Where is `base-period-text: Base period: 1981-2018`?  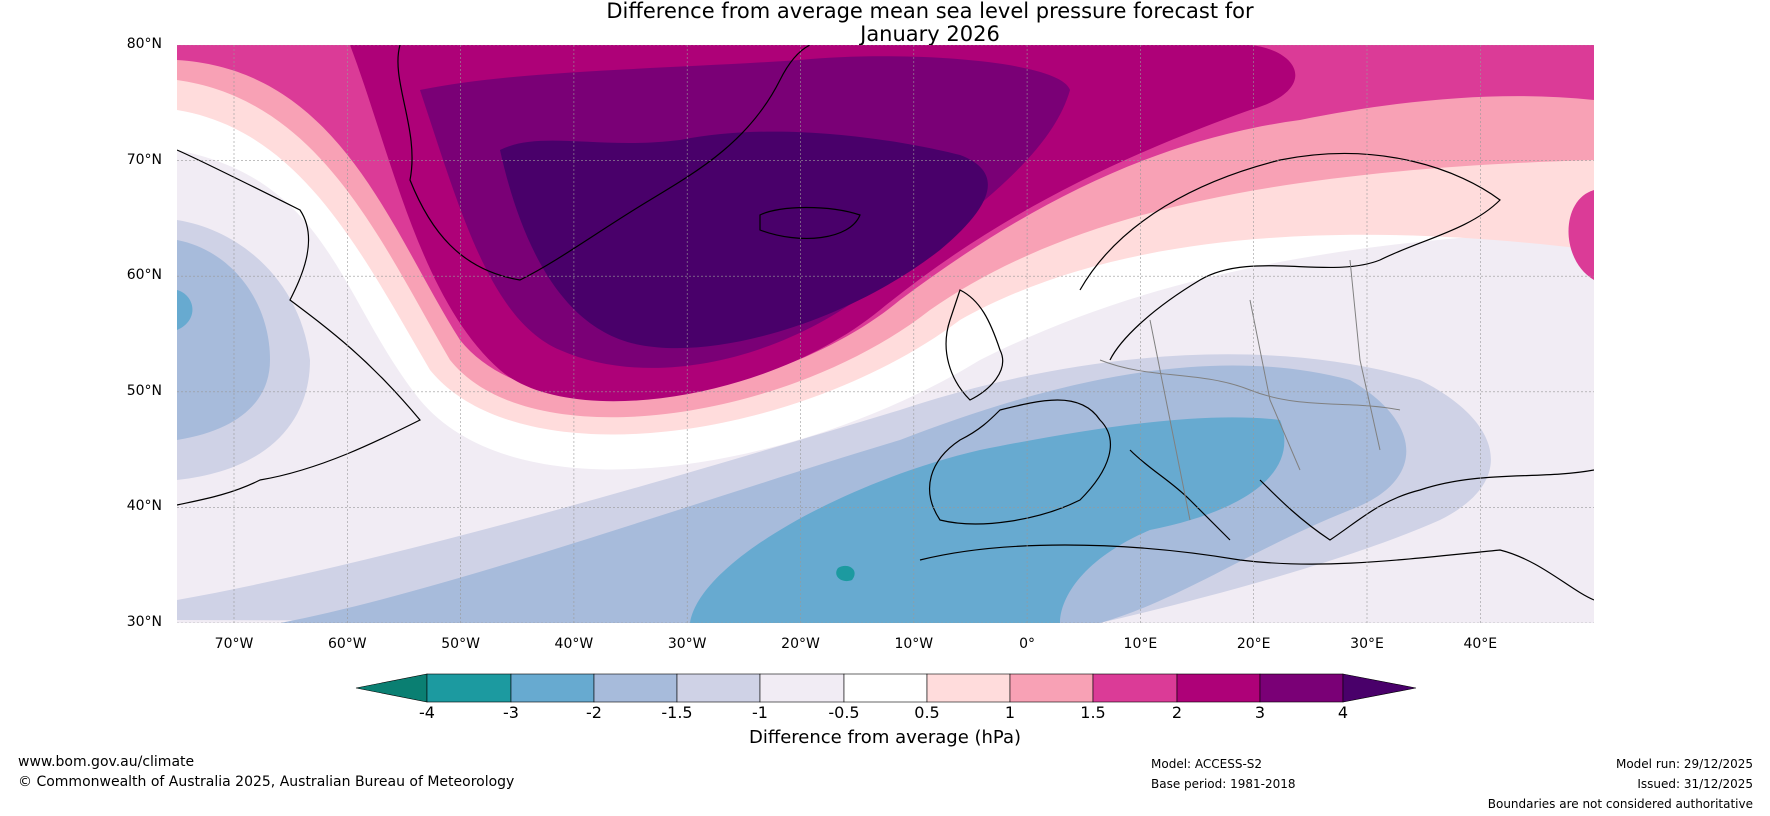 base-period-text: Base period: 1981-2018 is located at coordinates (1223, 784).